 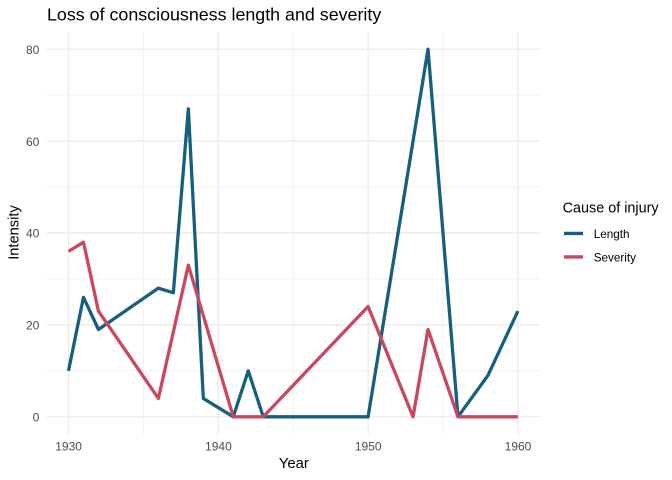 I want to click on svg-text: 0, so click(x=36, y=418).